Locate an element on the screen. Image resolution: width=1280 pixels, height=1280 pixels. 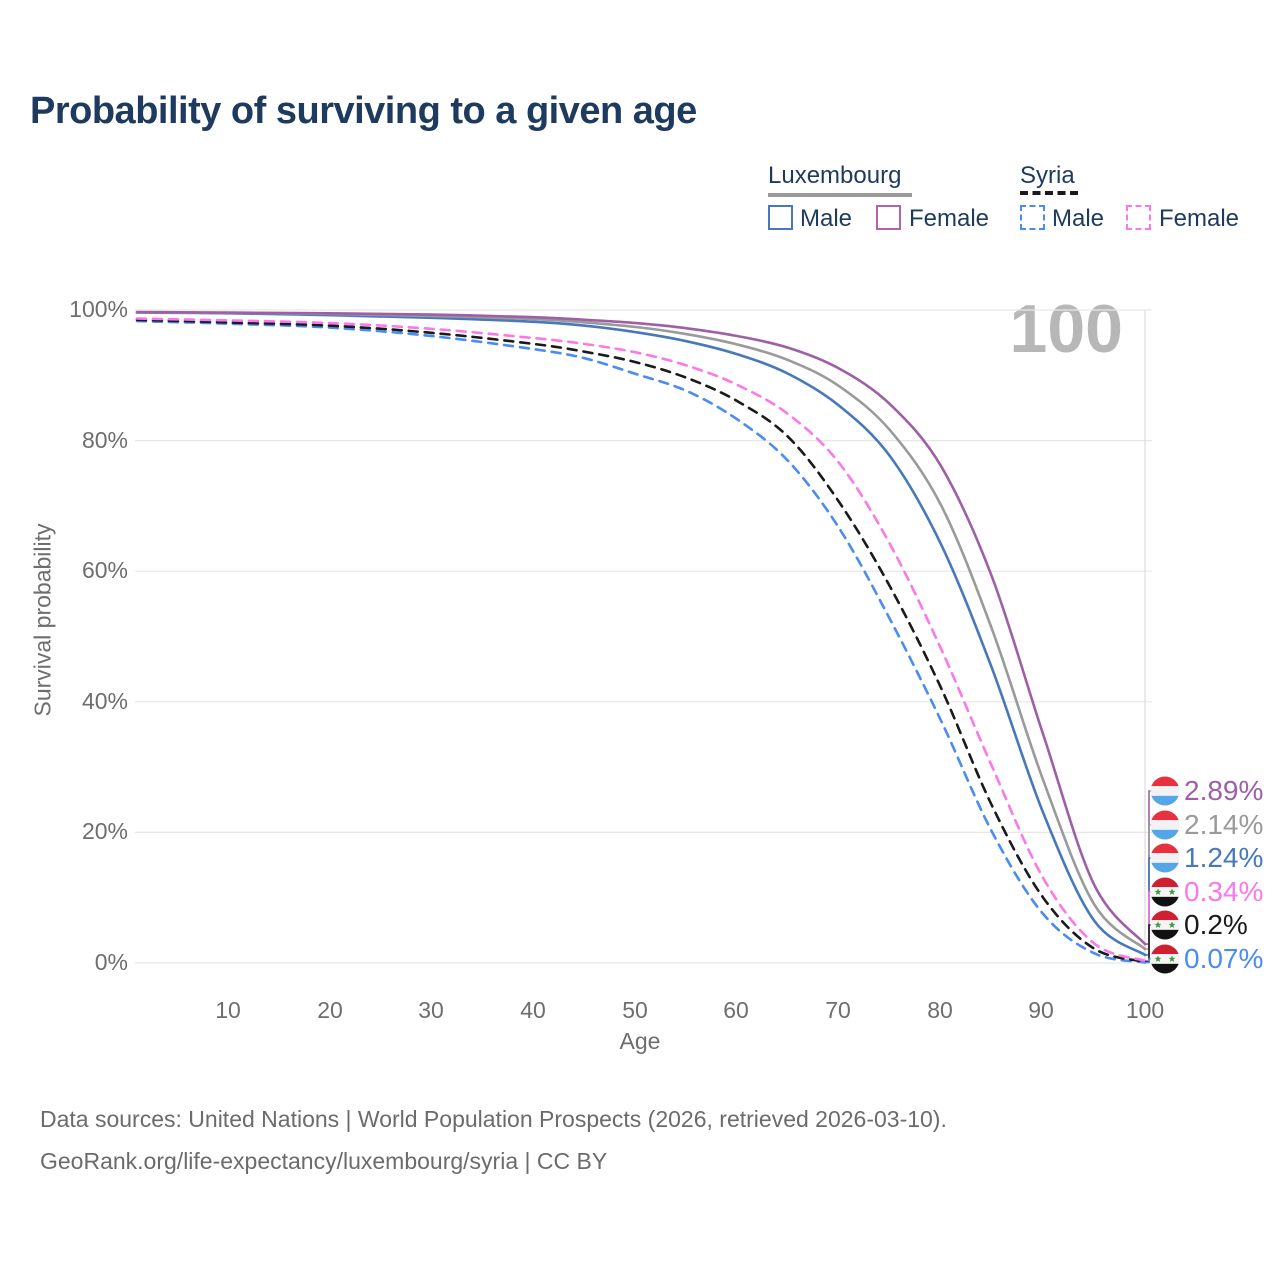
legend-label-luxembourg-female: Female is located at coordinates (949, 218).